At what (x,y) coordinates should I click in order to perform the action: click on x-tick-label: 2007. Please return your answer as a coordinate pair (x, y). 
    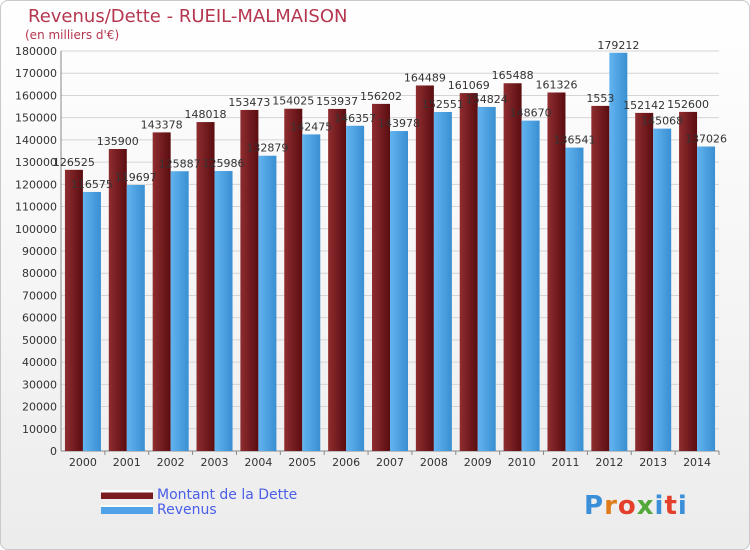
    Looking at the image, I should click on (390, 462).